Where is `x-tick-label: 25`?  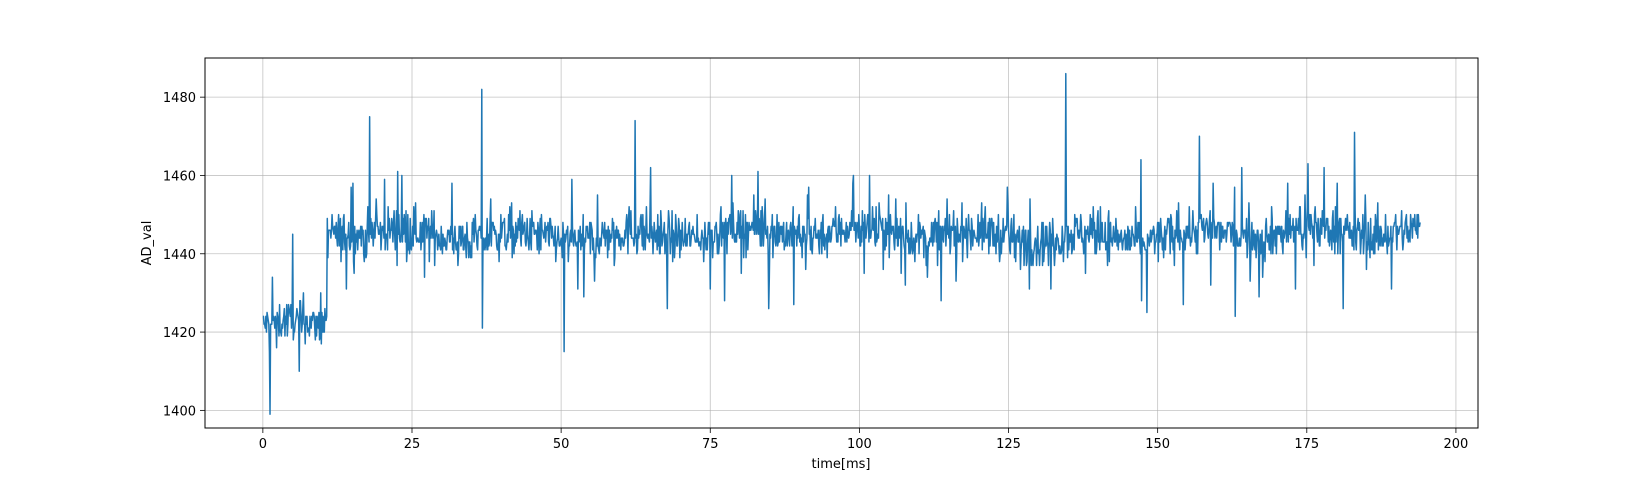 x-tick-label: 25 is located at coordinates (412, 444).